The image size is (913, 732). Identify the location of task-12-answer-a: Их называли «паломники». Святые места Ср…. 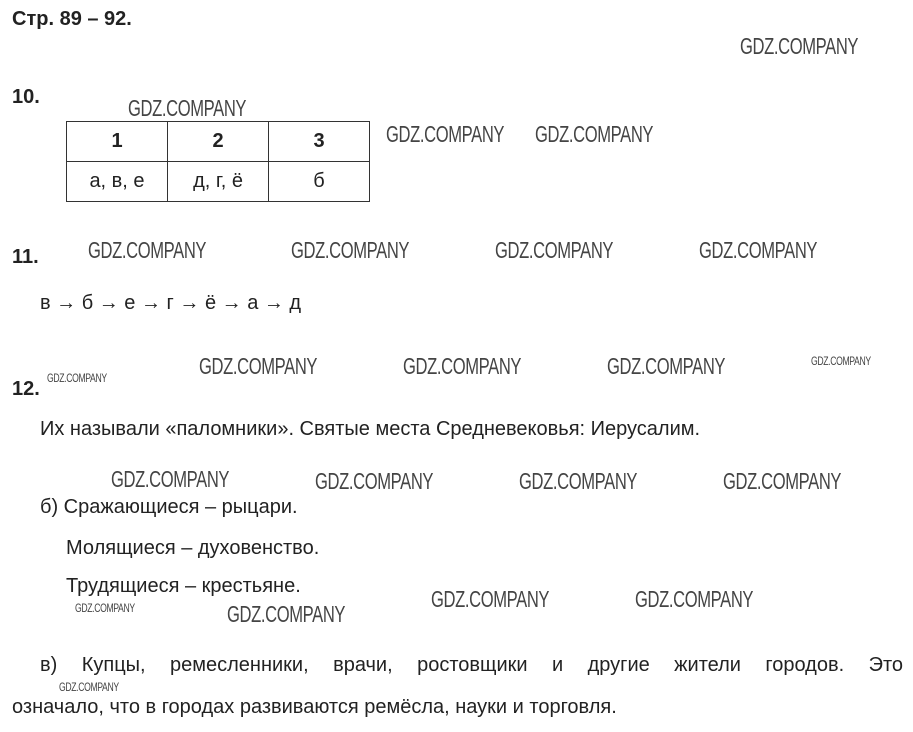
(370, 429).